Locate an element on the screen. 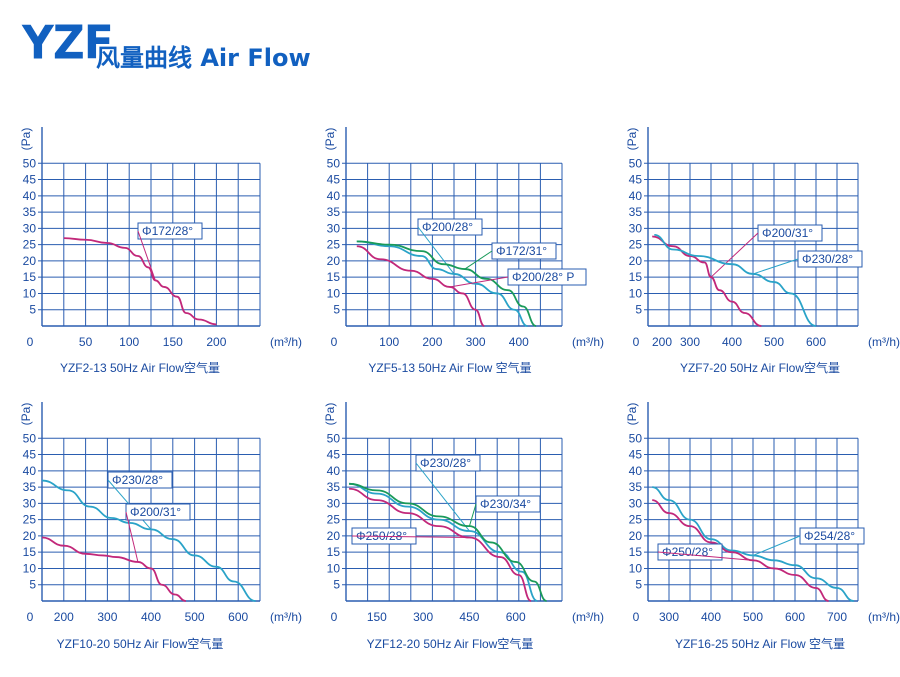  x-tick-label: 100 is located at coordinates (389, 342).